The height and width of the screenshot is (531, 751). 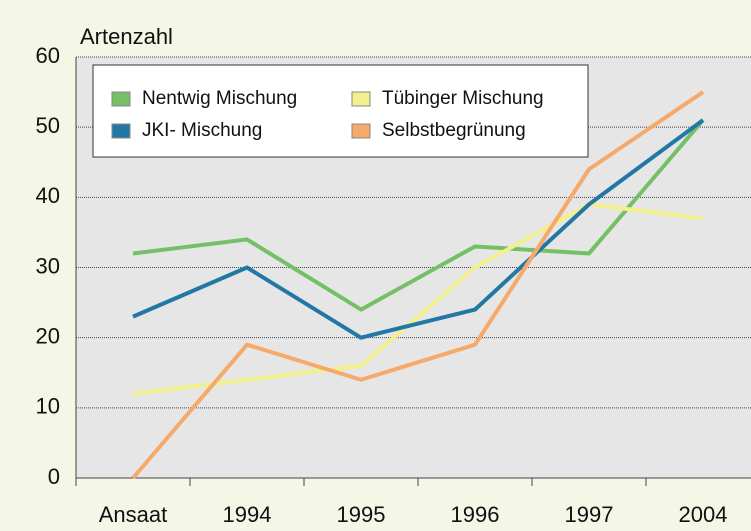 I want to click on y-tick-label: 0, so click(x=54, y=476).